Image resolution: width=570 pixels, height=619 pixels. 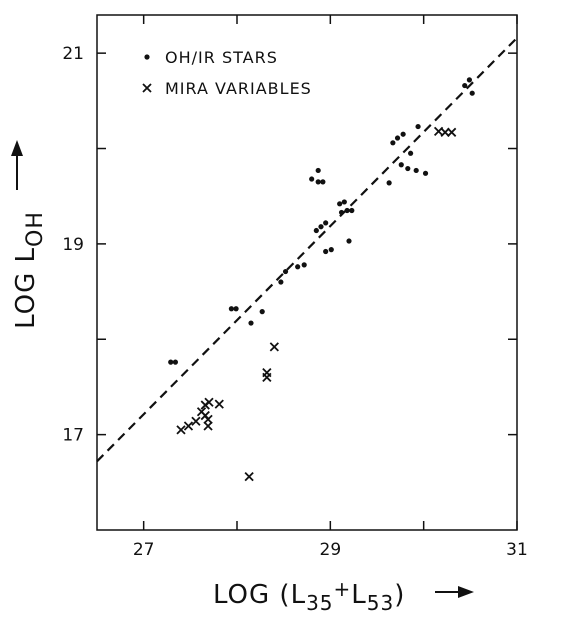 I want to click on y-axis-label: LOG LOH, so click(x=29, y=270).